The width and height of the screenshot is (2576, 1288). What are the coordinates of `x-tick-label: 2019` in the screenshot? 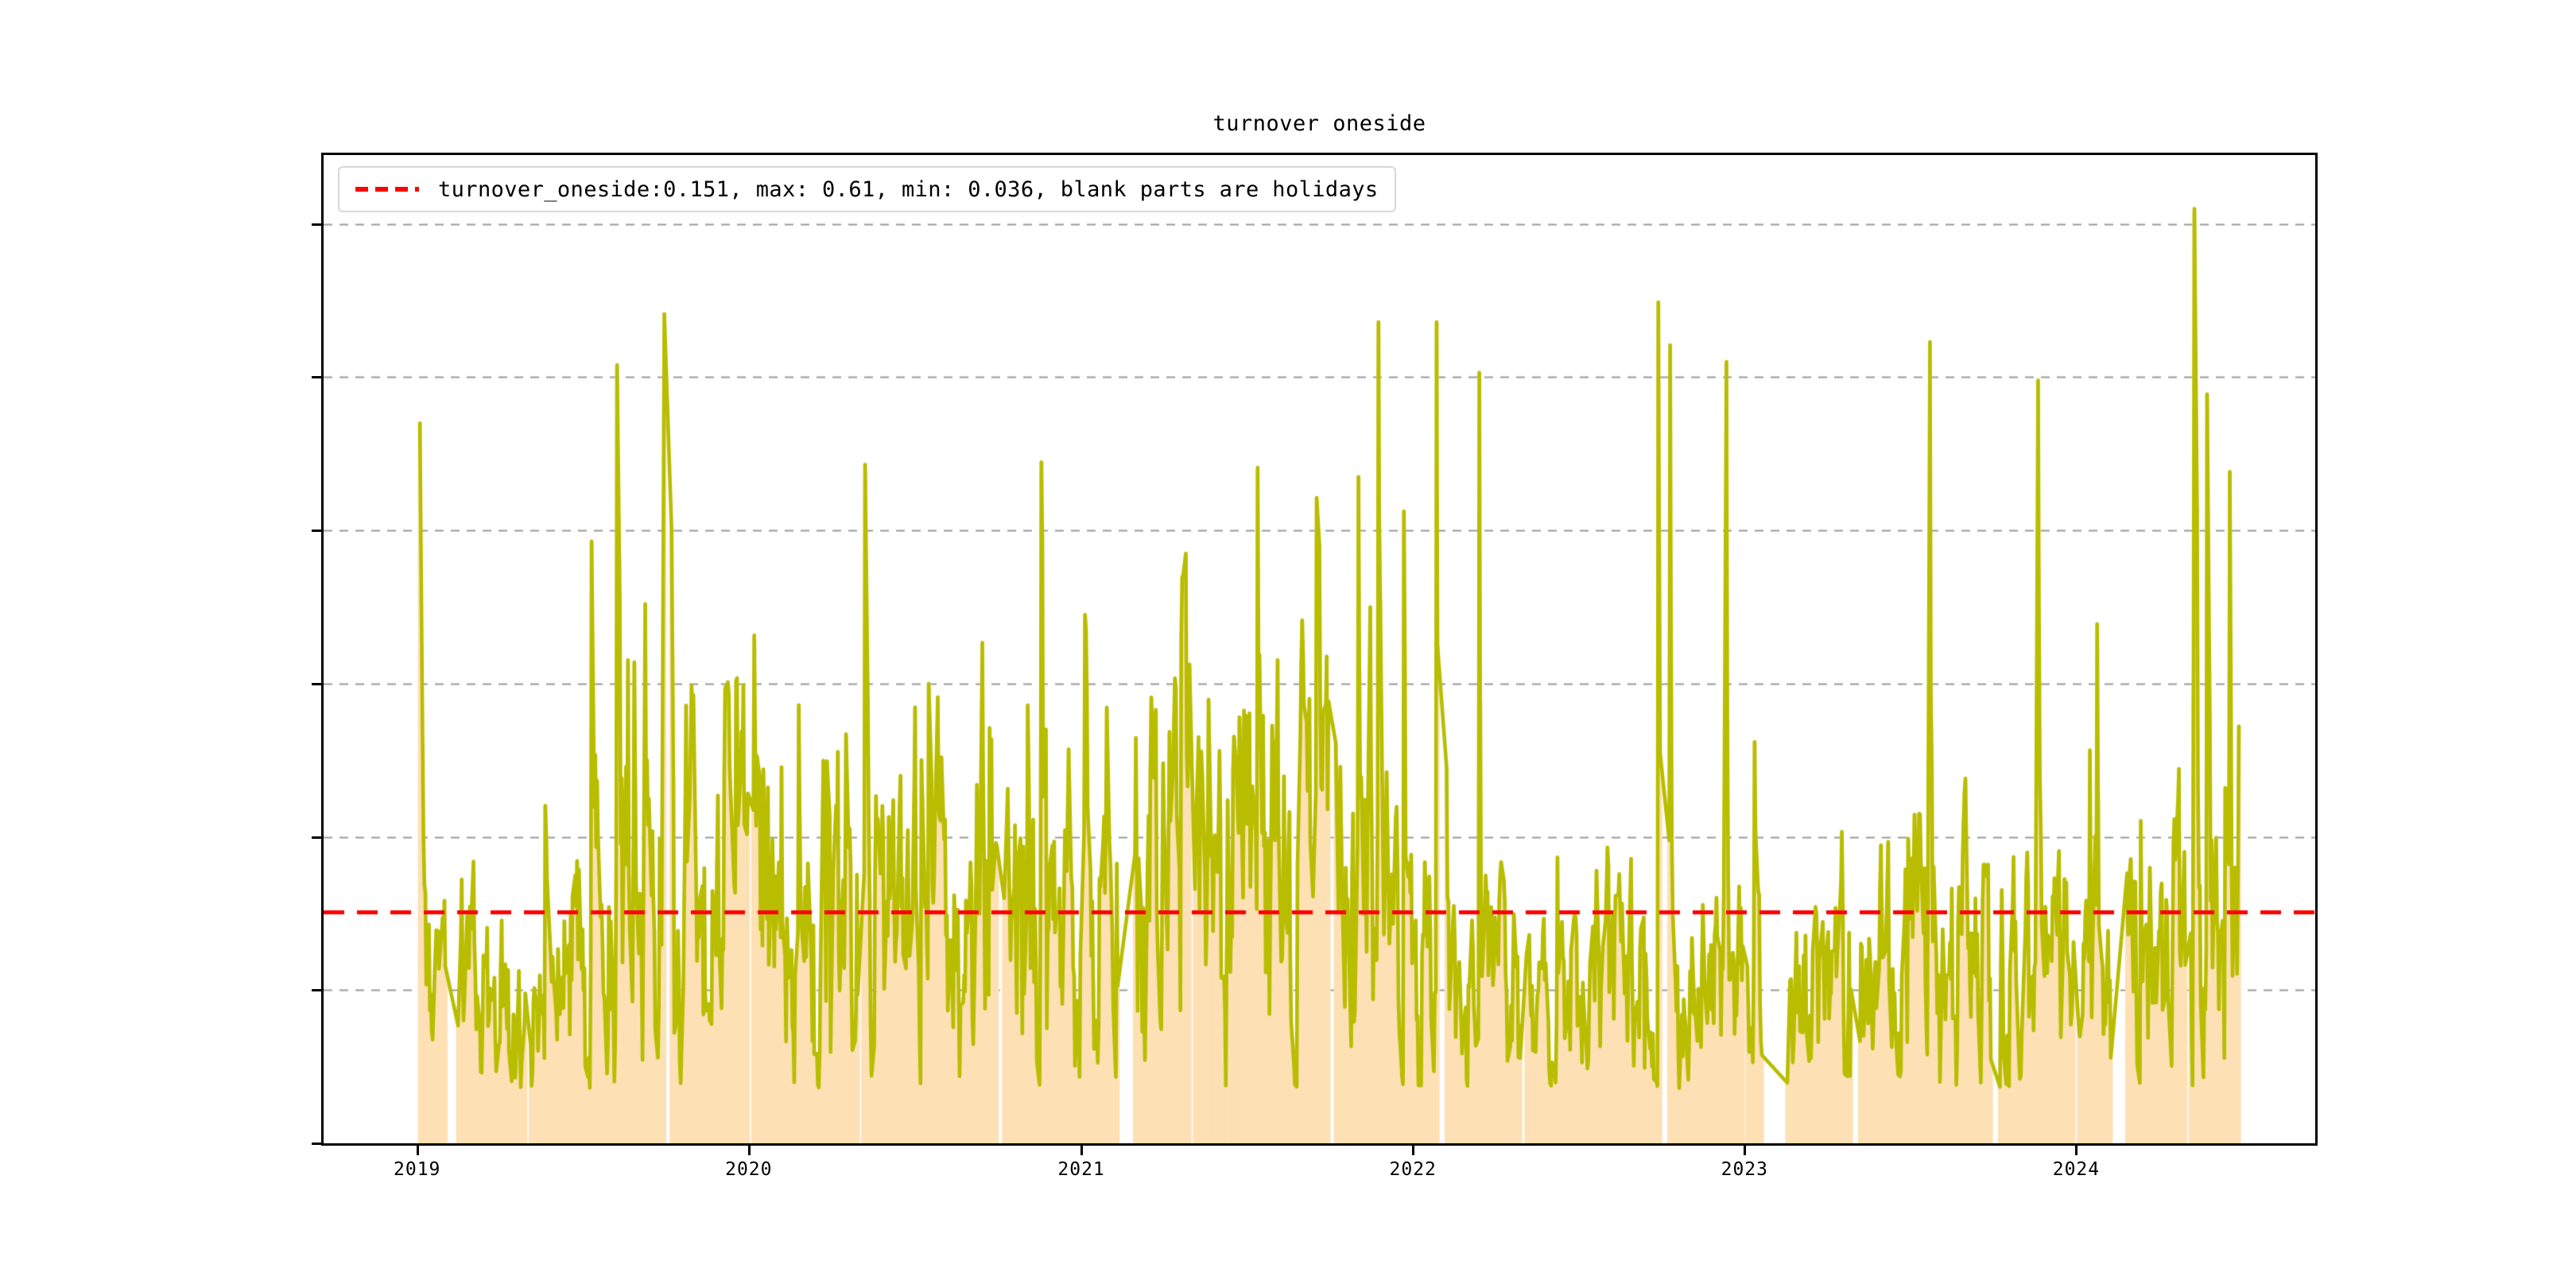 It's located at (418, 1169).